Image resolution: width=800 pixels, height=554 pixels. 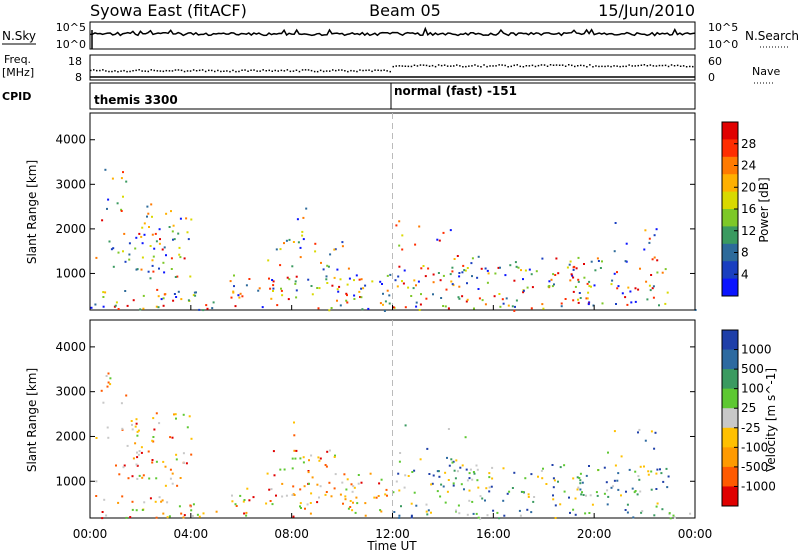 What do you see at coordinates (748, 418) in the screenshot?
I see `velocity-colorbar: 1000 500 100 25 -25 -100 -500 -1000` at bounding box center [748, 418].